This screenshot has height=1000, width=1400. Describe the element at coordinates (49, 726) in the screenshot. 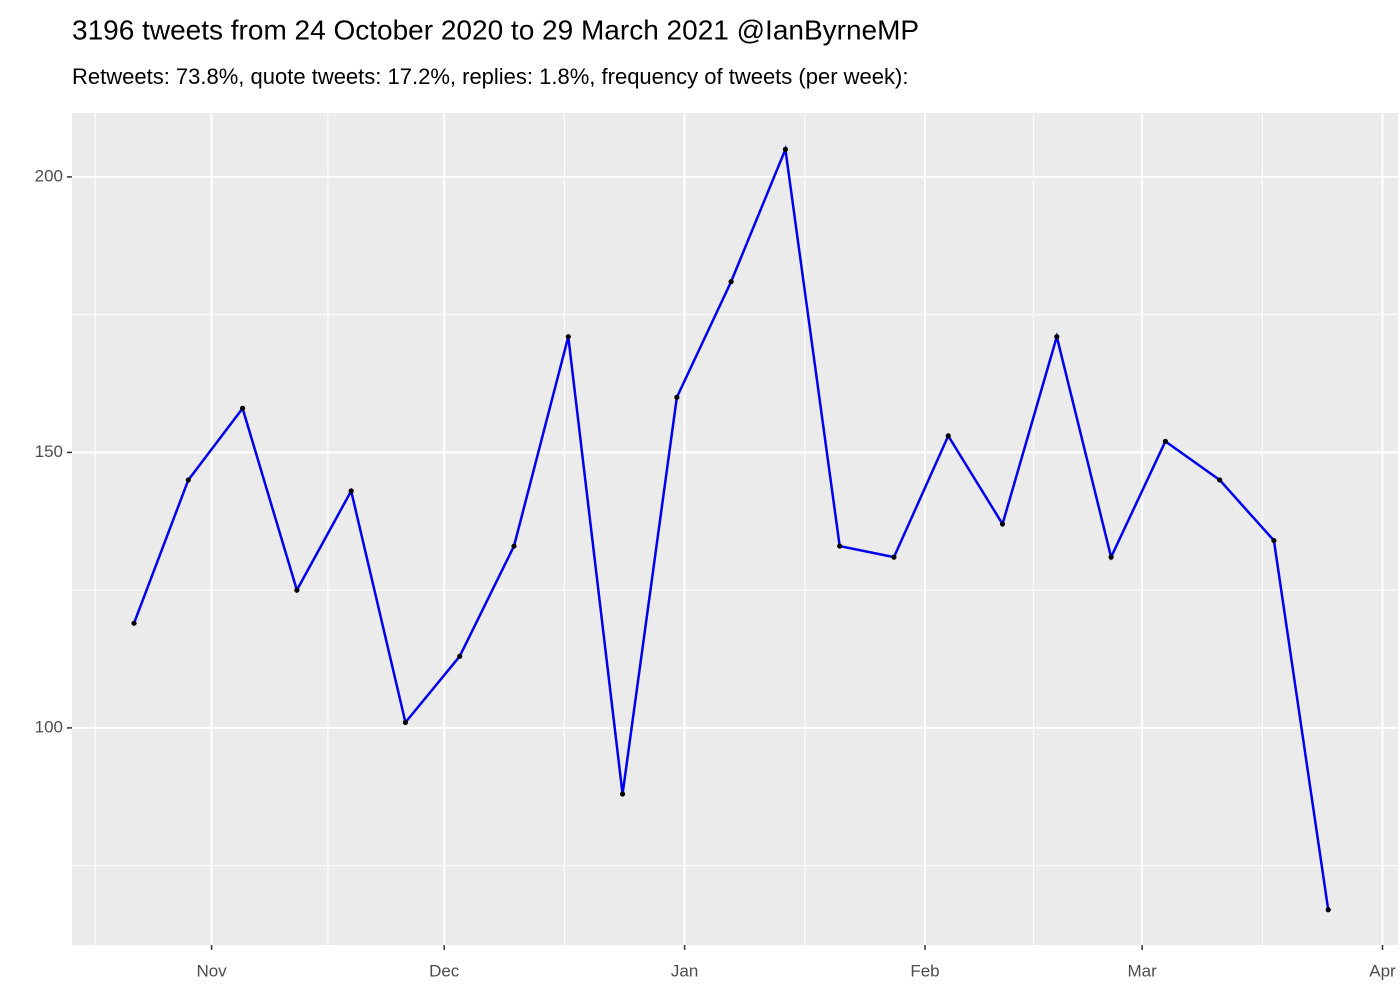

I see `y-tick-label: 100` at that location.